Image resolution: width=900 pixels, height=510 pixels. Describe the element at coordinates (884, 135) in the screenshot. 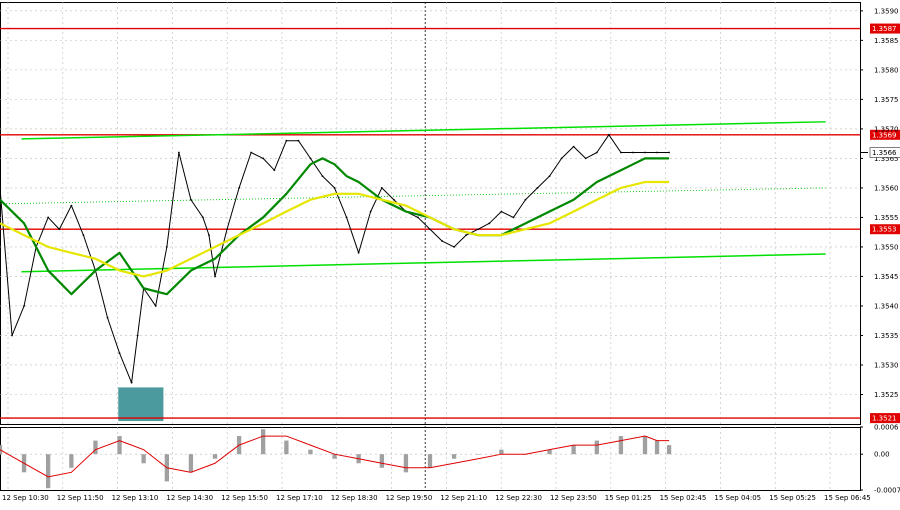

I see `level-label: 1.3569` at that location.